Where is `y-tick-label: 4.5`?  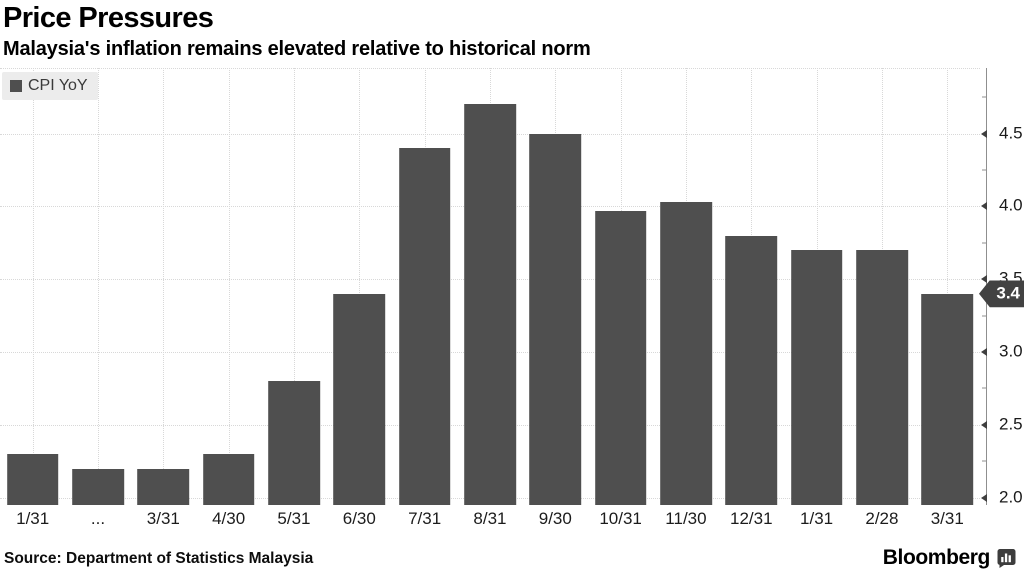
y-tick-label: 4.5 is located at coordinates (1011, 133).